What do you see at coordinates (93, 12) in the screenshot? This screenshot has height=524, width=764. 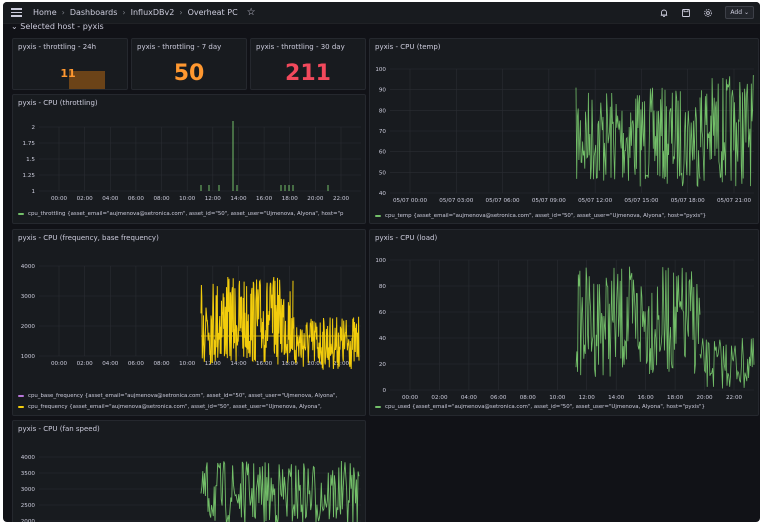 I see `breadcrumb-dashboards: Dashboards` at bounding box center [93, 12].